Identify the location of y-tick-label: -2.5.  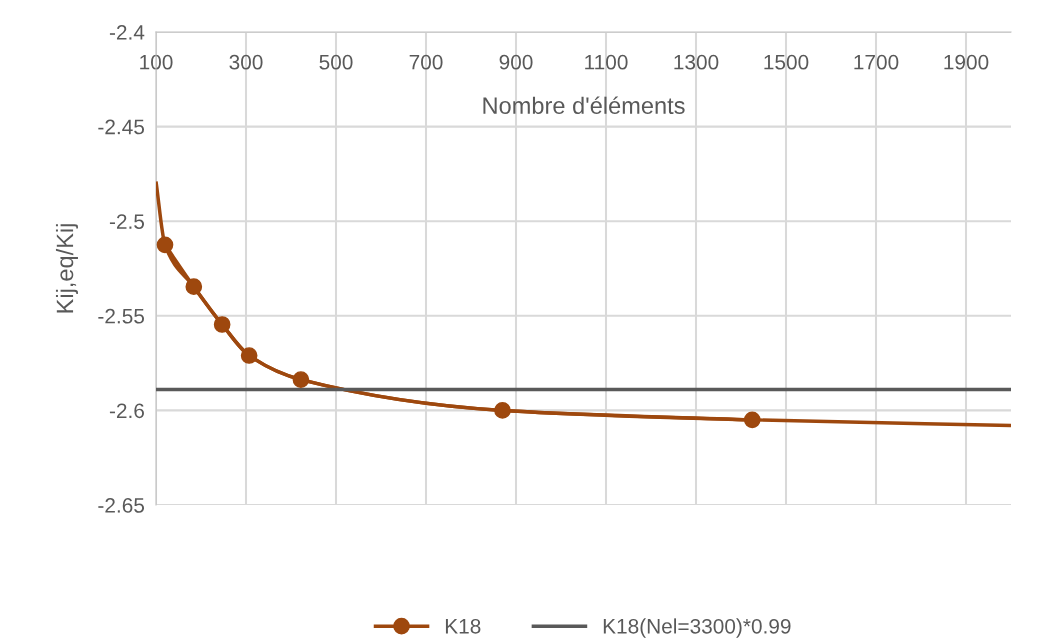
(127, 221).